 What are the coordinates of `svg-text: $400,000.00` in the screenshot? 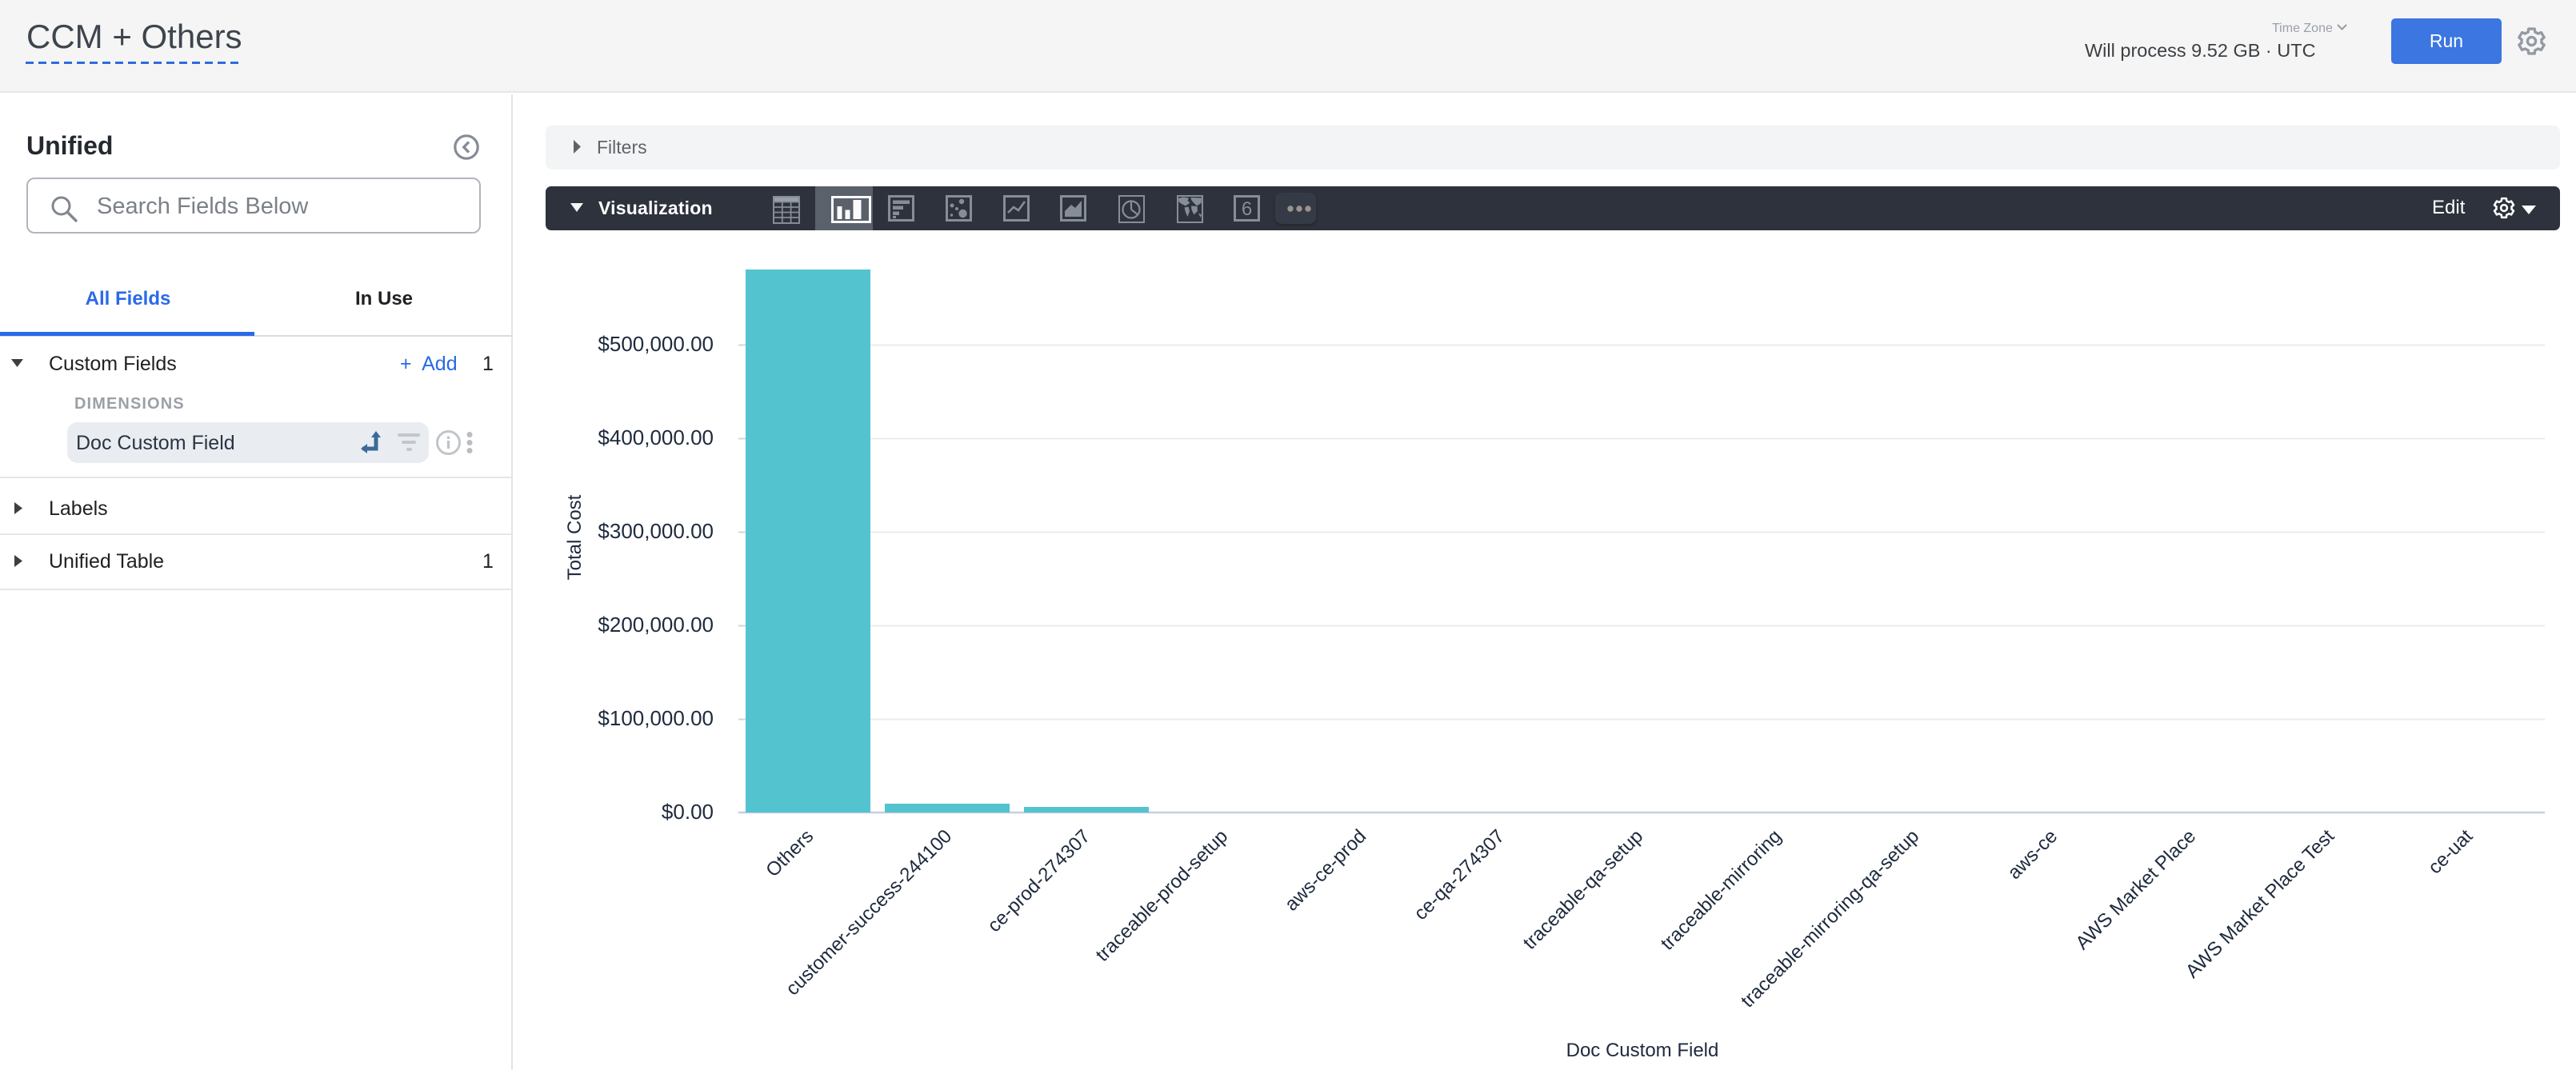 It's located at (656, 437).